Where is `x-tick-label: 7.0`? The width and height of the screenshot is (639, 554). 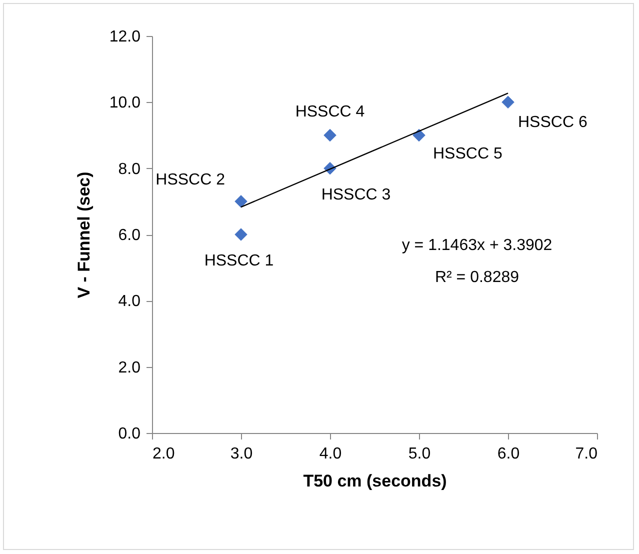 x-tick-label: 7.0 is located at coordinates (586, 454).